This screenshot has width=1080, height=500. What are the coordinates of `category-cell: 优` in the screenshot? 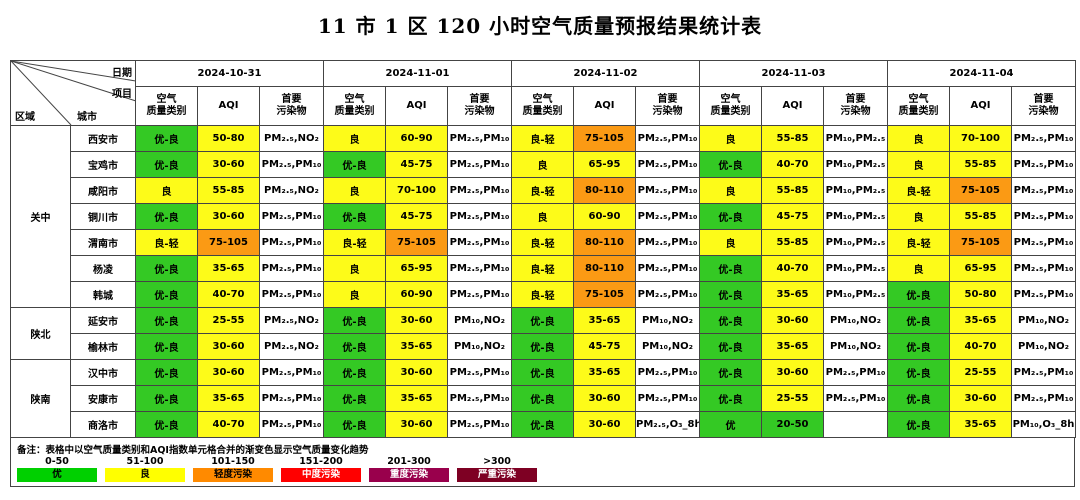 It's located at (730, 424).